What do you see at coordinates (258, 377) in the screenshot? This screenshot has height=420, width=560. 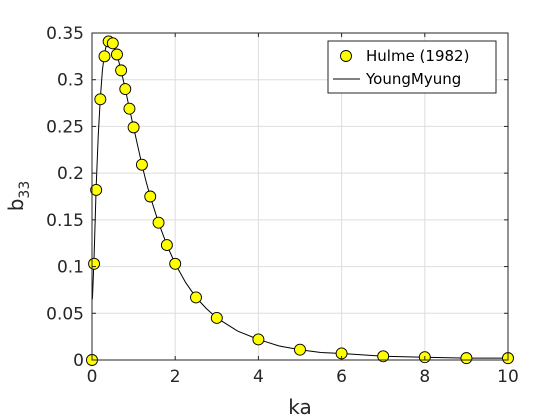 I see `x-tick-label-2: 4` at bounding box center [258, 377].